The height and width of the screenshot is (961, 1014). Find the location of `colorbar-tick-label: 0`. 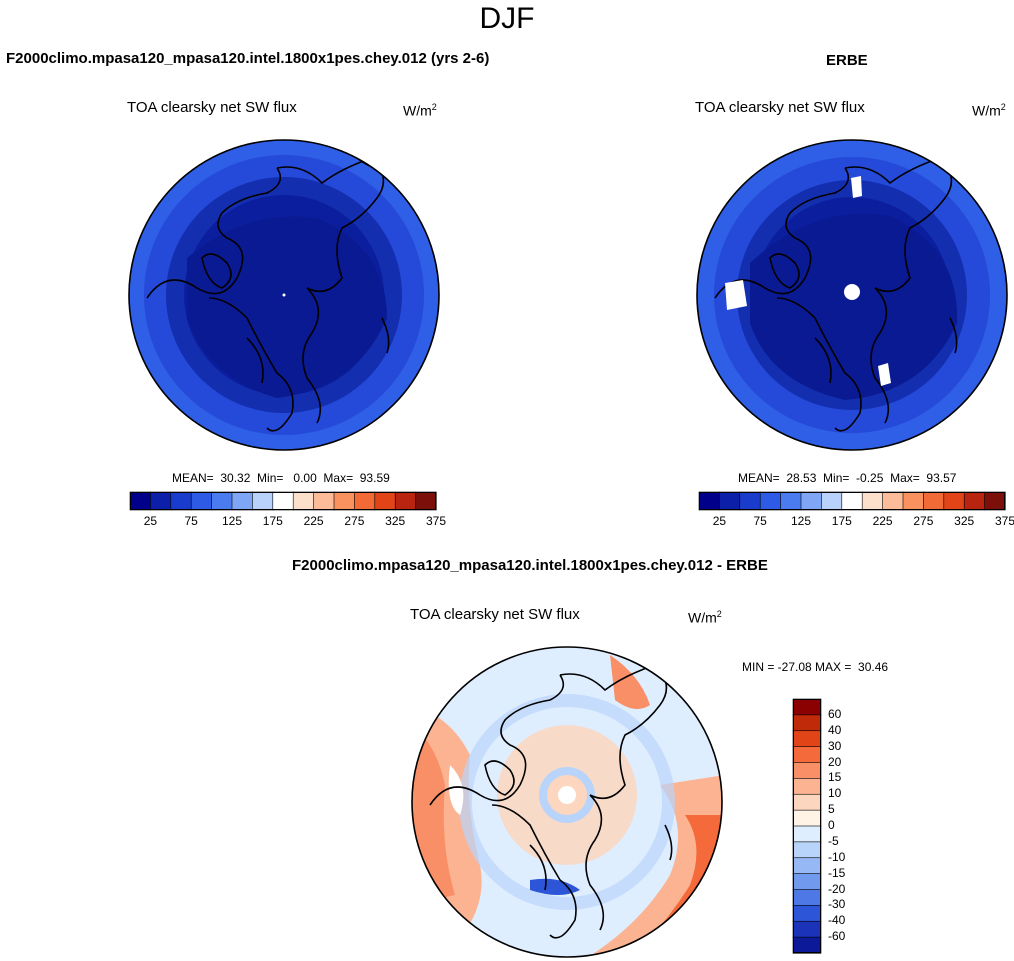

colorbar-tick-label: 0 is located at coordinates (831, 825).